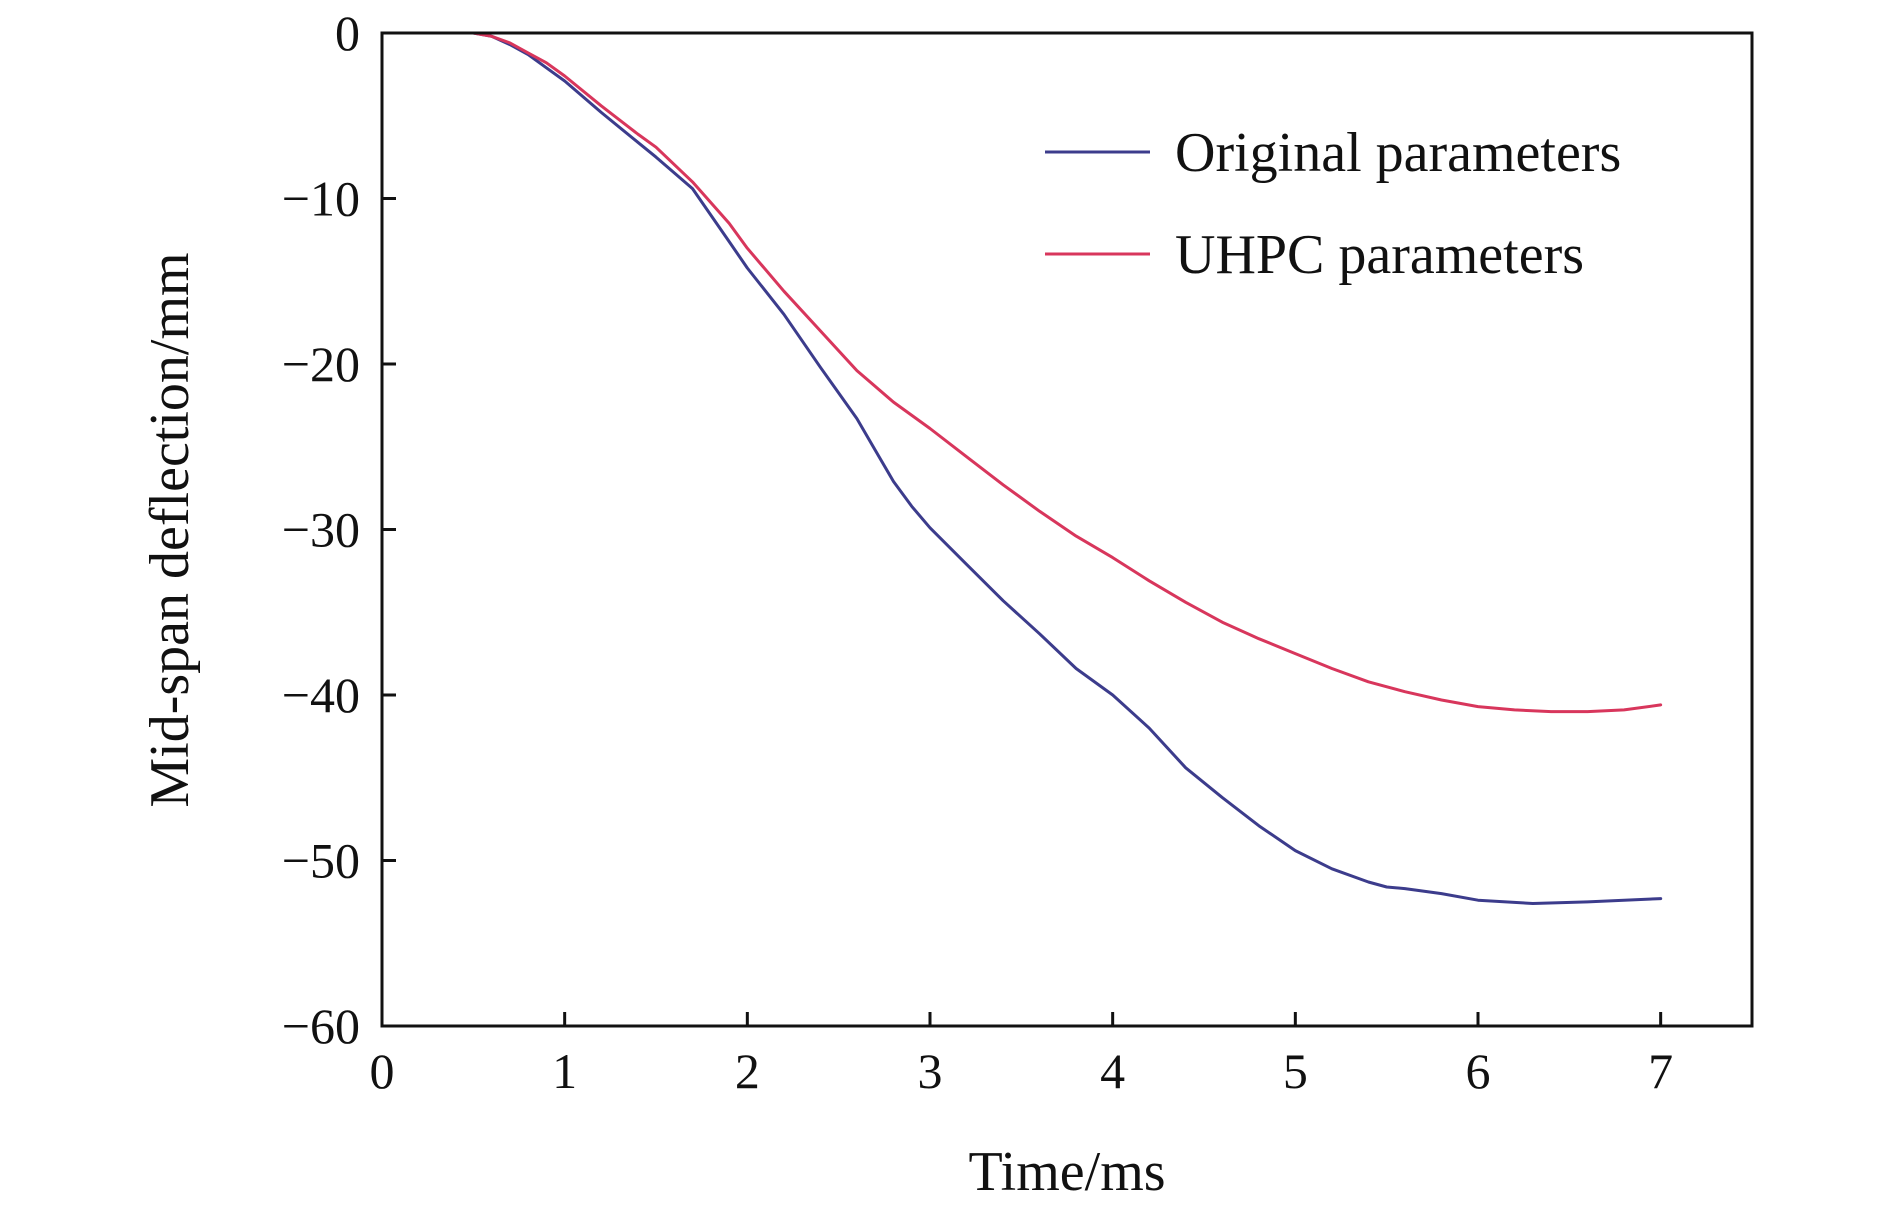 The image size is (1890, 1212). What do you see at coordinates (347, 33) in the screenshot?
I see `y-tick-label: 0` at bounding box center [347, 33].